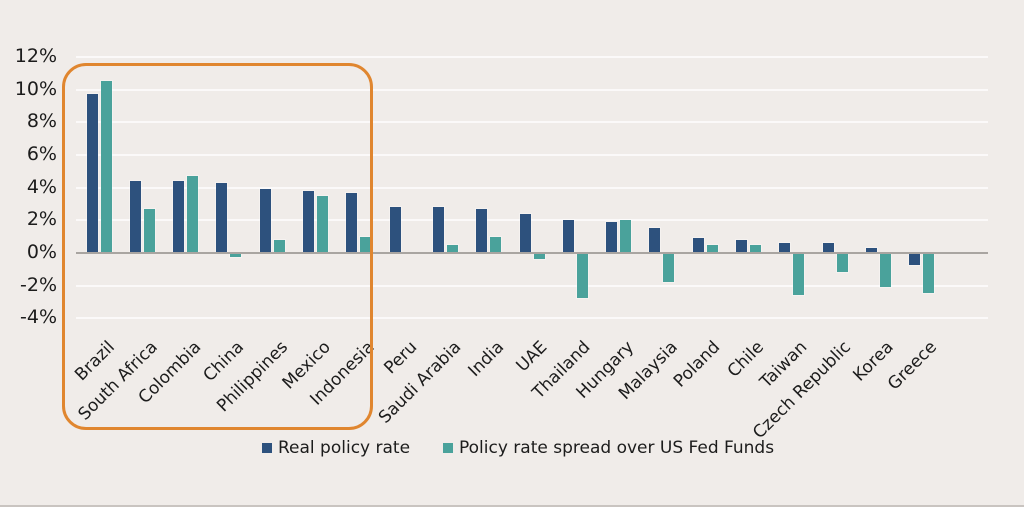 This screenshot has width=1024, height=507. I want to click on x-axis-line, so click(532, 253).